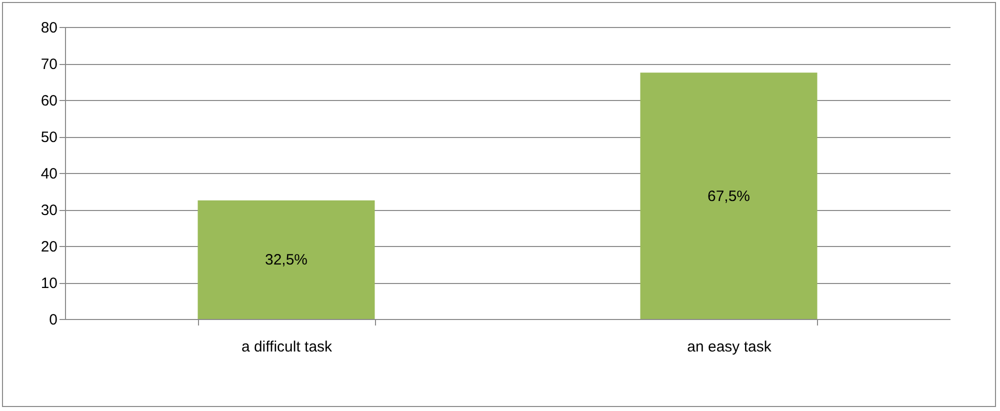 This screenshot has height=411, width=1000. What do you see at coordinates (53, 320) in the screenshot?
I see `y-tick-label: 0` at bounding box center [53, 320].